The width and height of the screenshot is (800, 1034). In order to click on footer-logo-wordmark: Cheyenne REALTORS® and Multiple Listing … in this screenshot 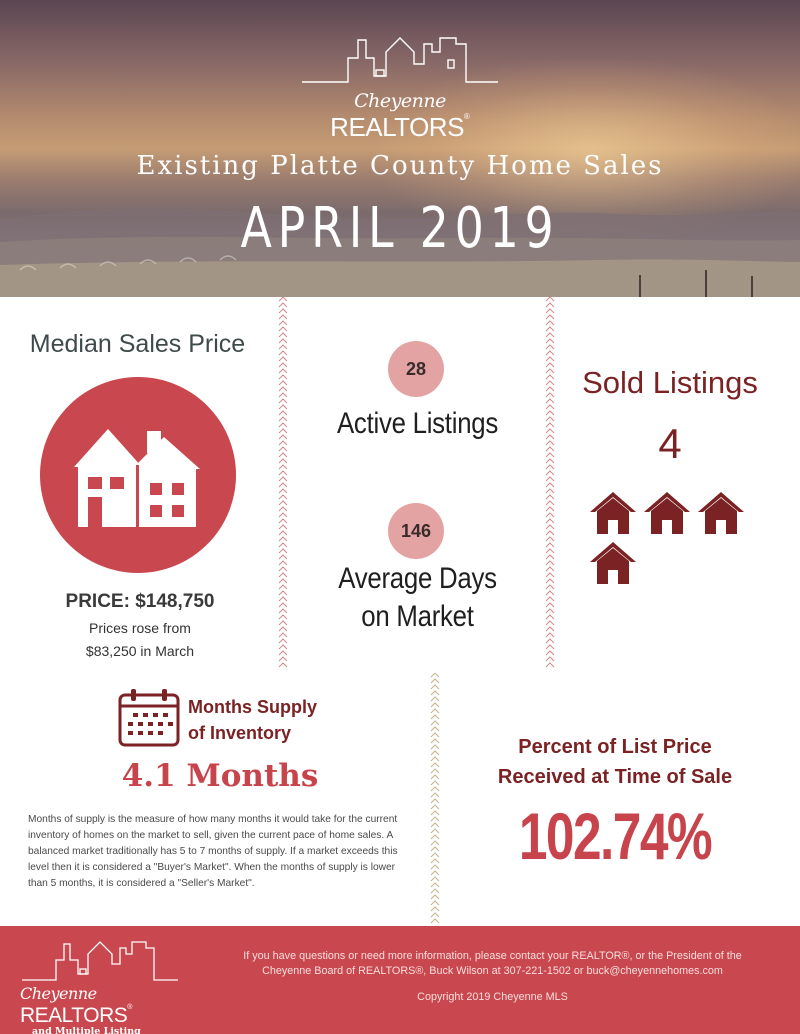, I will do `click(100, 1009)`.